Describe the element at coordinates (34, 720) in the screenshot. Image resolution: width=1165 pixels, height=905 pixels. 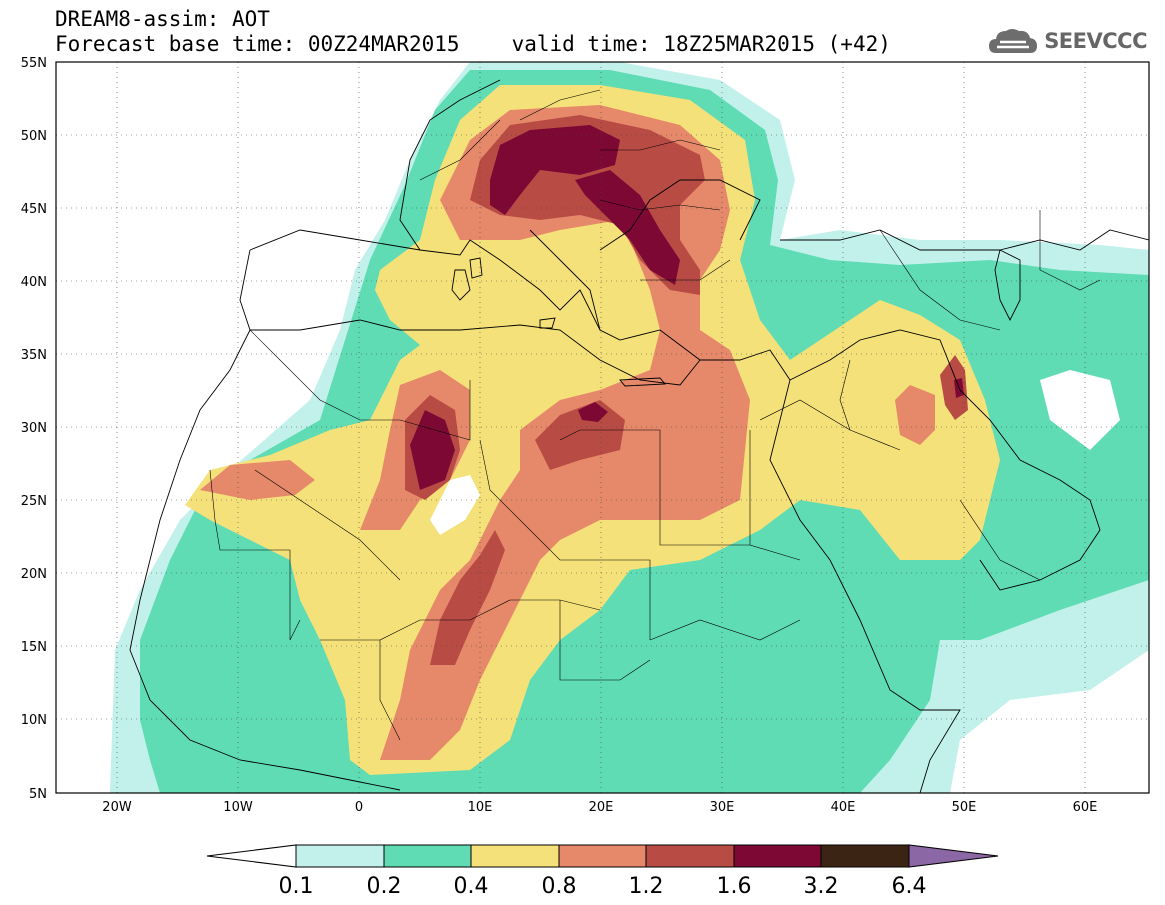
I see `lat-label: 10N` at that location.